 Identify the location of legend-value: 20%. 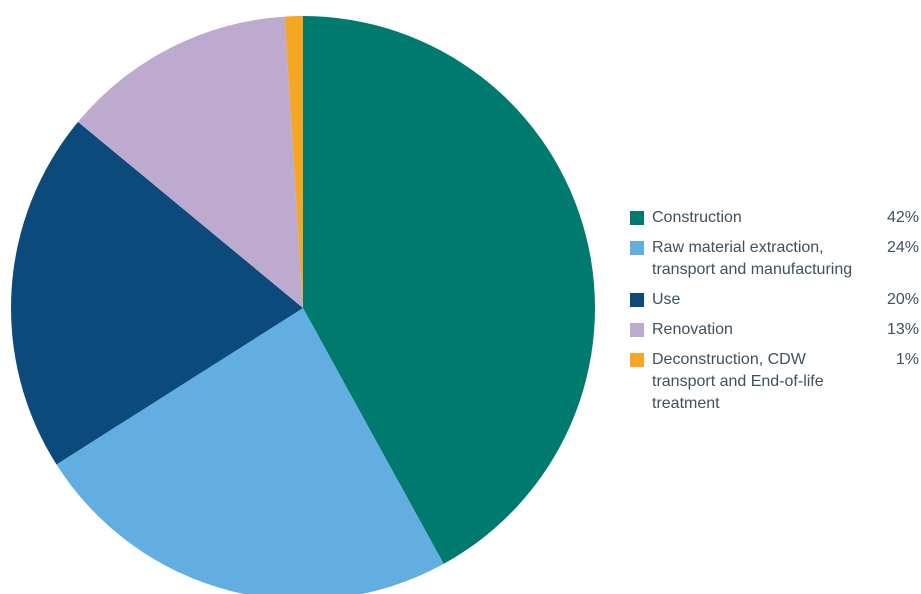
(902, 299).